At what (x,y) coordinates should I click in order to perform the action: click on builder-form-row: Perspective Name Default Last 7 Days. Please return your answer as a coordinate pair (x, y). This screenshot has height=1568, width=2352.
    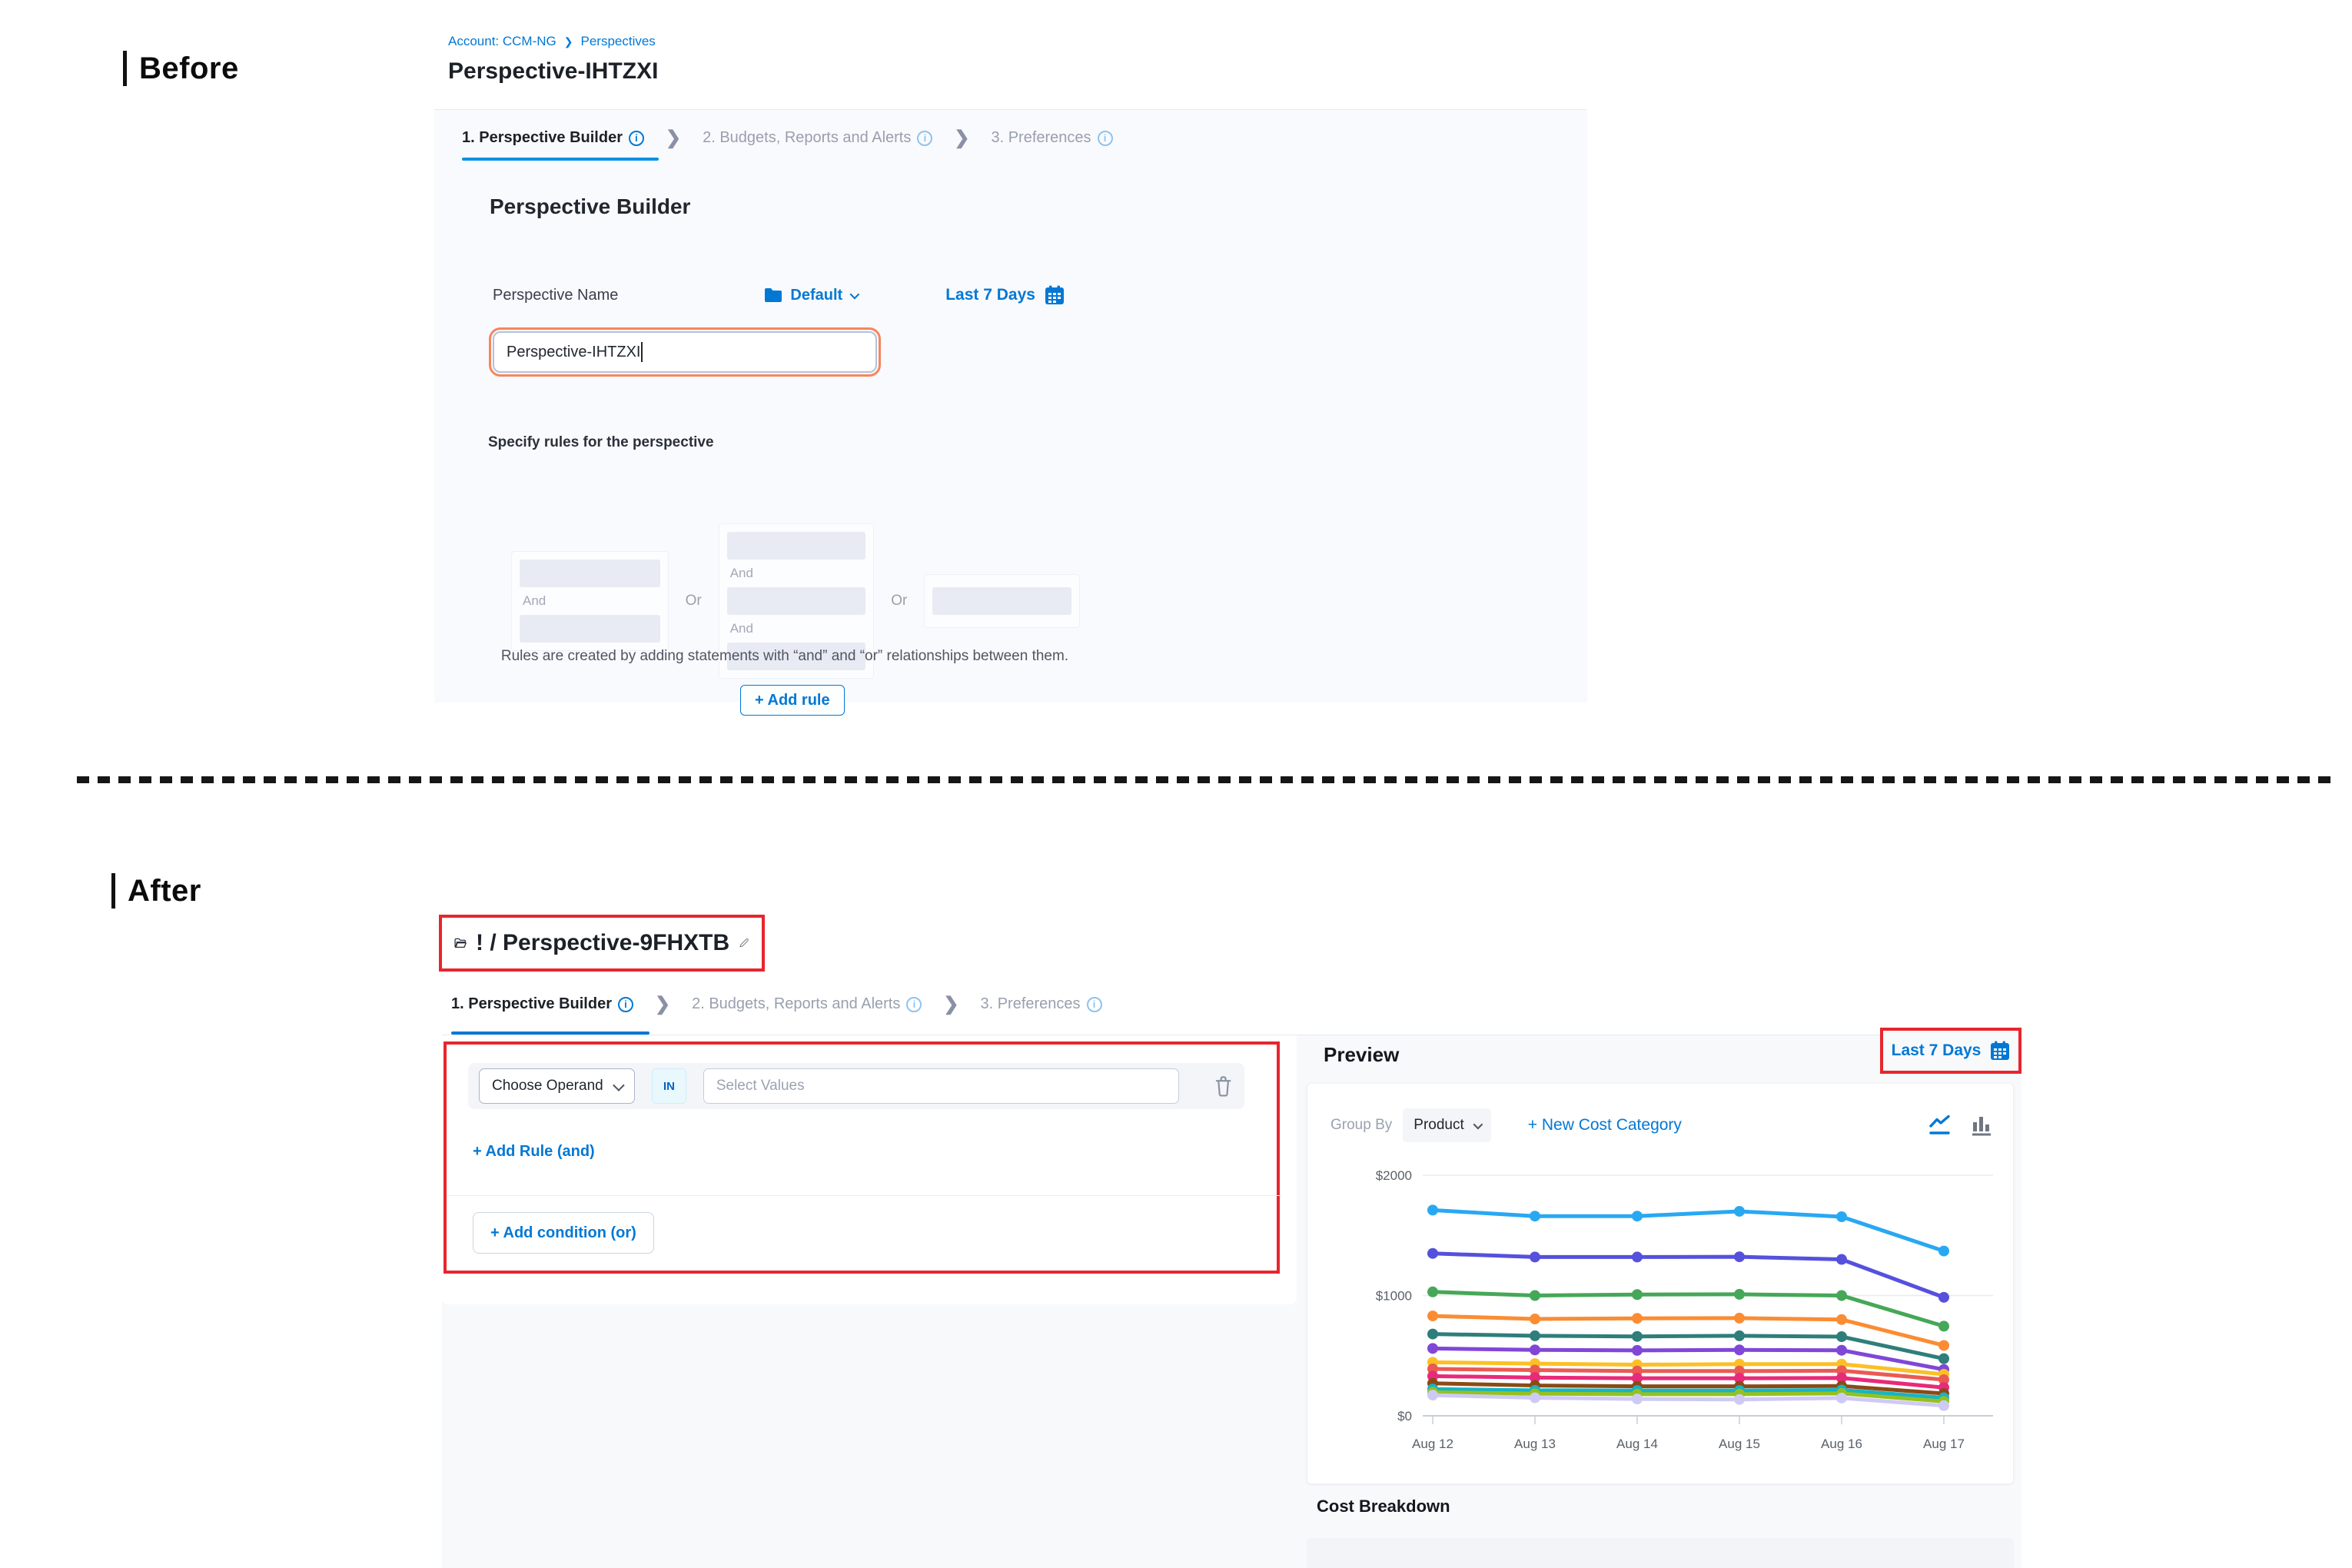
    Looking at the image, I should click on (785, 295).